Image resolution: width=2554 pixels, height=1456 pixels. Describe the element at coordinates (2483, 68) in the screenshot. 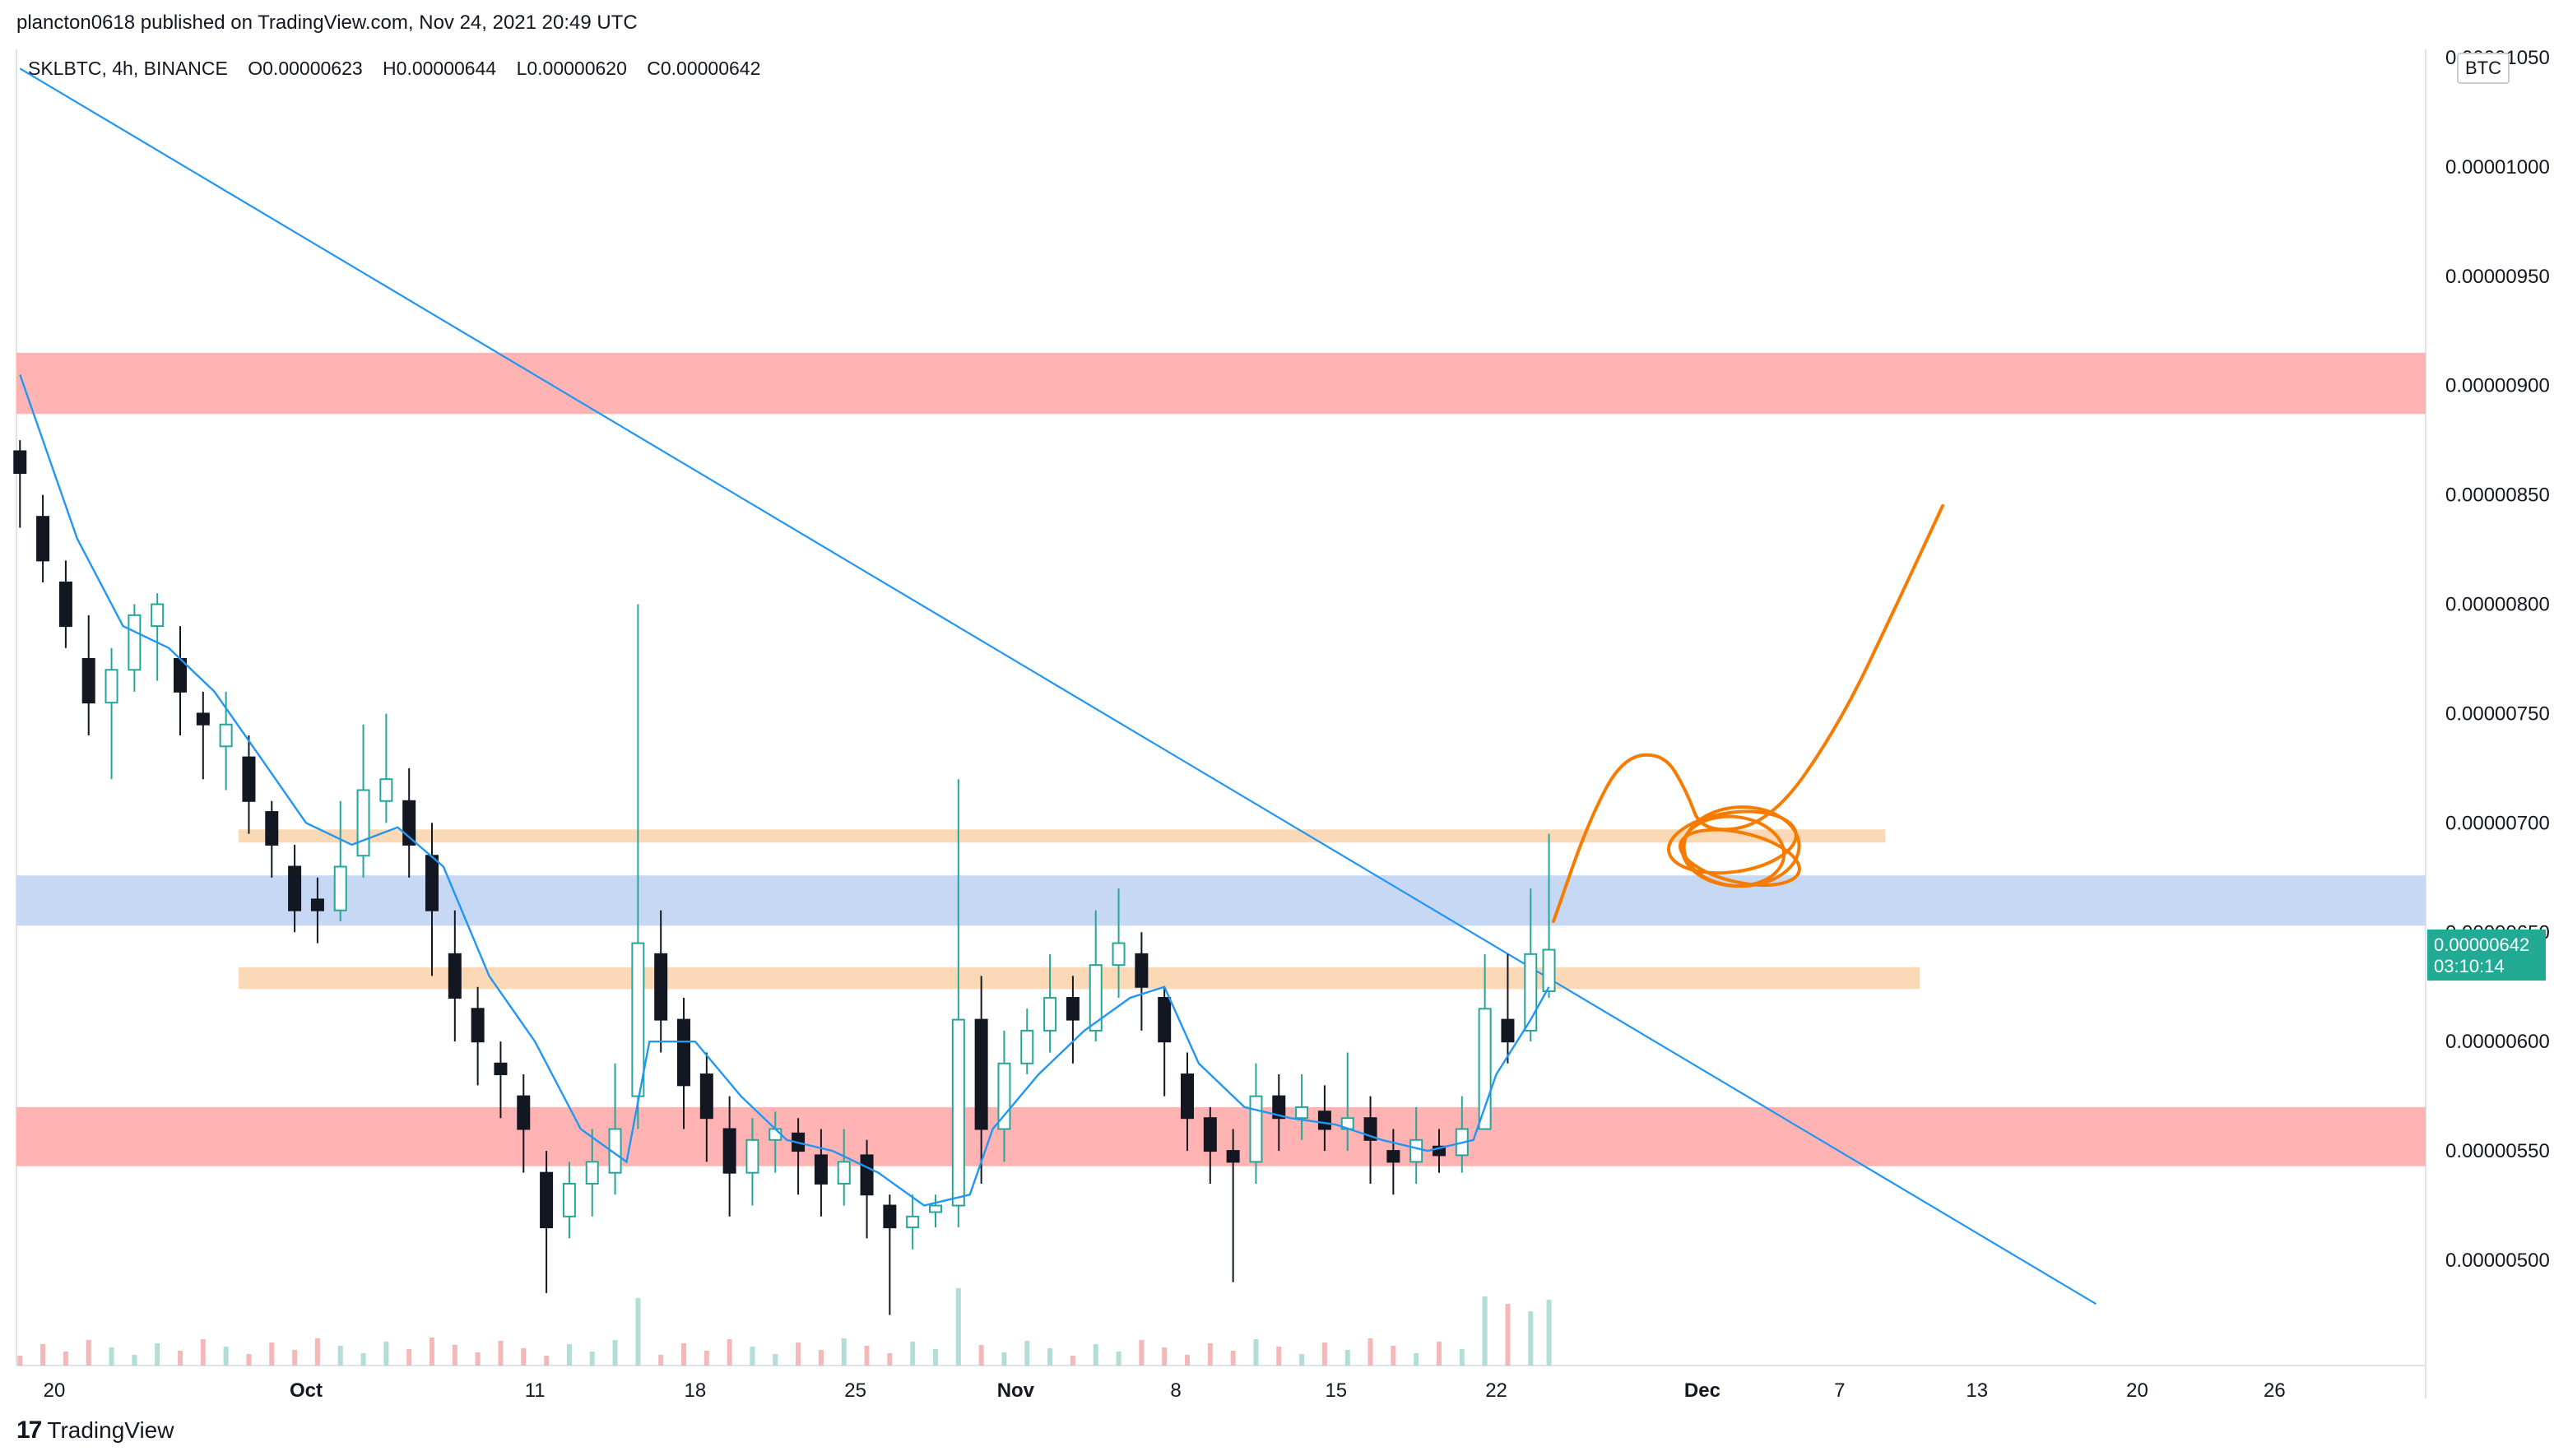

I see `currency-label: BTC` at that location.